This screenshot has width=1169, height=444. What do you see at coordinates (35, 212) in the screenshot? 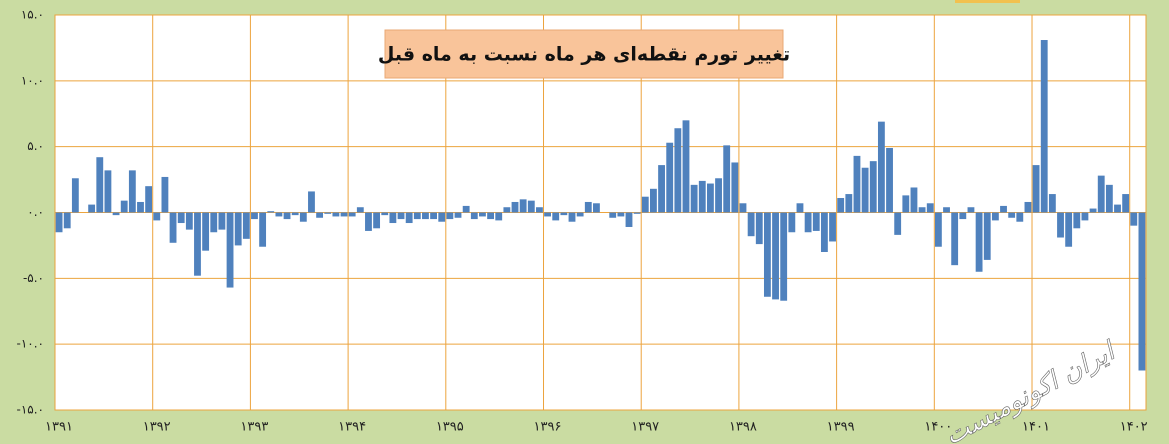
I see `y-tick-label: ۰.۰` at bounding box center [35, 212].